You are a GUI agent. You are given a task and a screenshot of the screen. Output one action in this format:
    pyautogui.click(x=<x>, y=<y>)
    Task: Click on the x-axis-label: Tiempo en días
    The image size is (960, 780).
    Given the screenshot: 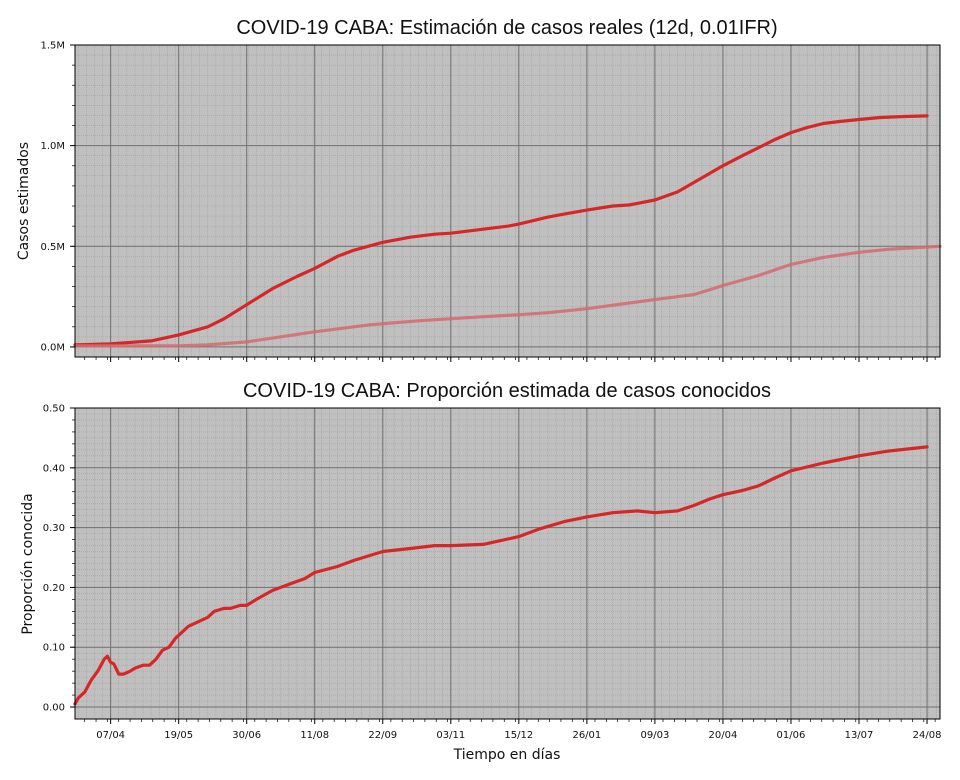 What is the action you would take?
    pyautogui.click(x=507, y=755)
    